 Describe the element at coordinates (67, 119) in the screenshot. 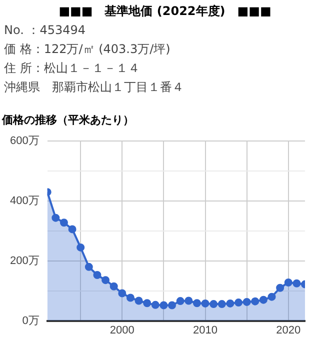

I see `chart-title: 価格の推移（平米あたり）` at that location.